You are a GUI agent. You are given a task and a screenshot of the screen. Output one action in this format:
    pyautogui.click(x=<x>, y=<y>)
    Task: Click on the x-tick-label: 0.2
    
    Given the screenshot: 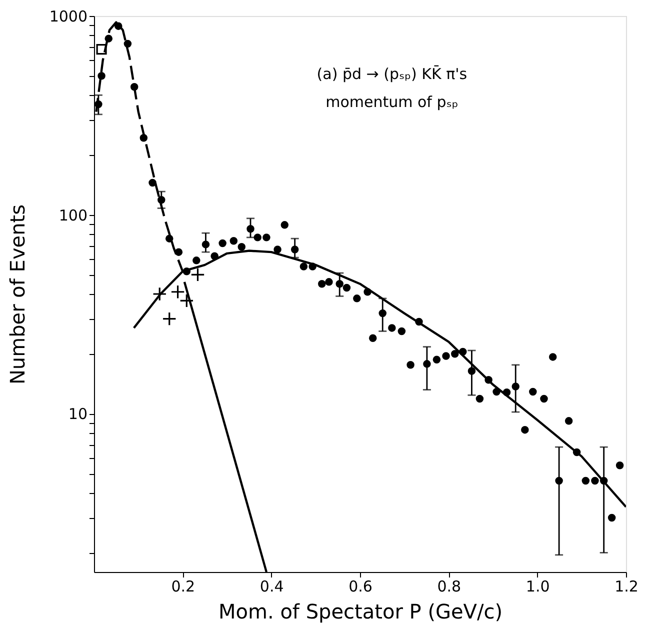 What is the action you would take?
    pyautogui.click(x=183, y=587)
    